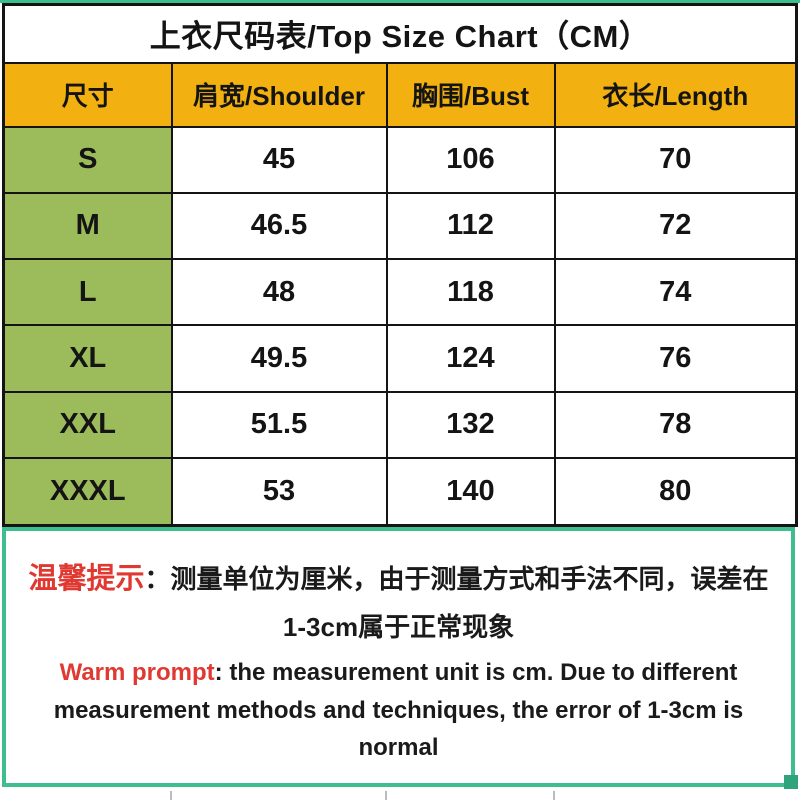 This screenshot has height=800, width=800. I want to click on corner-handle, so click(791, 782).